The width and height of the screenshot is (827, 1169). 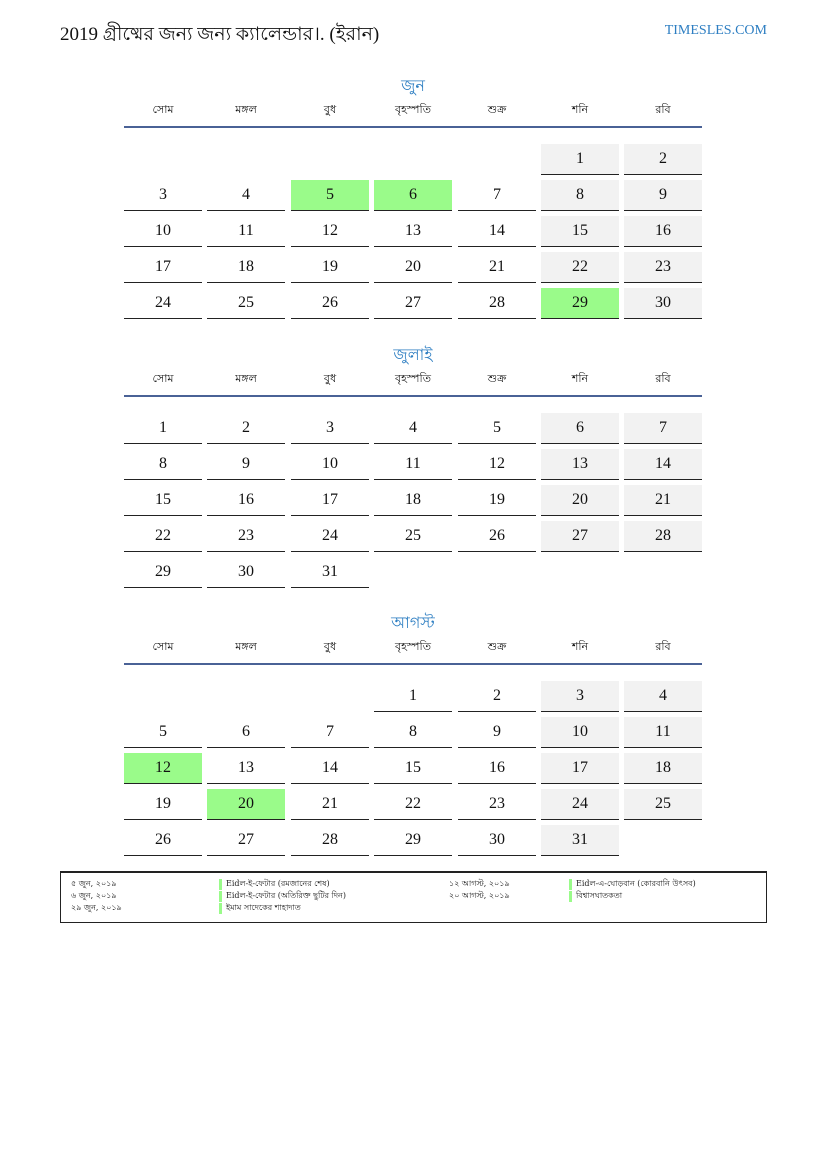 I want to click on weekday-header: সোম মঙ্গল বুধ বৃহস্পতি শুক্র শনি রবি, so click(x=413, y=379).